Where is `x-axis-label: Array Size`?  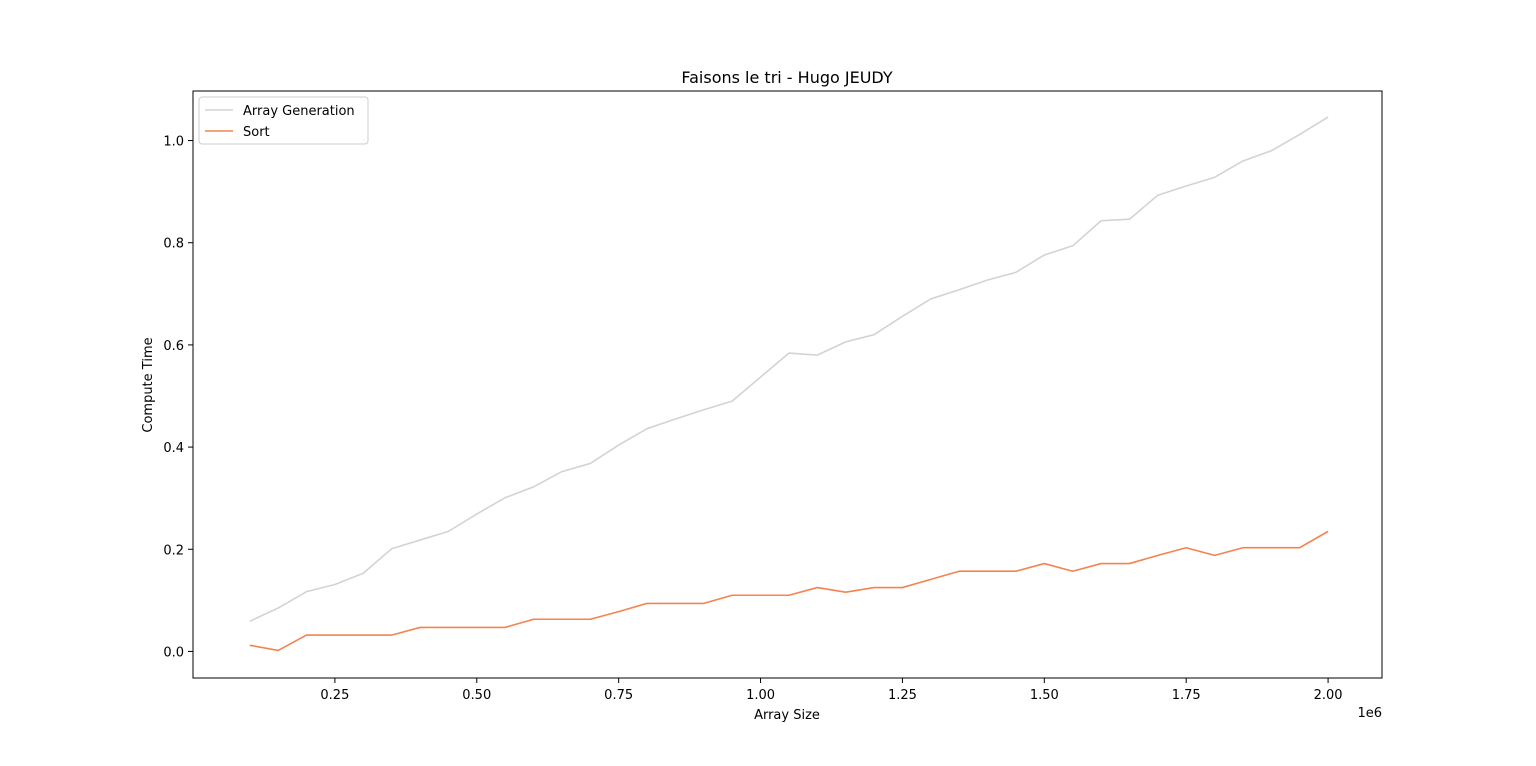
x-axis-label: Array Size is located at coordinates (787, 715).